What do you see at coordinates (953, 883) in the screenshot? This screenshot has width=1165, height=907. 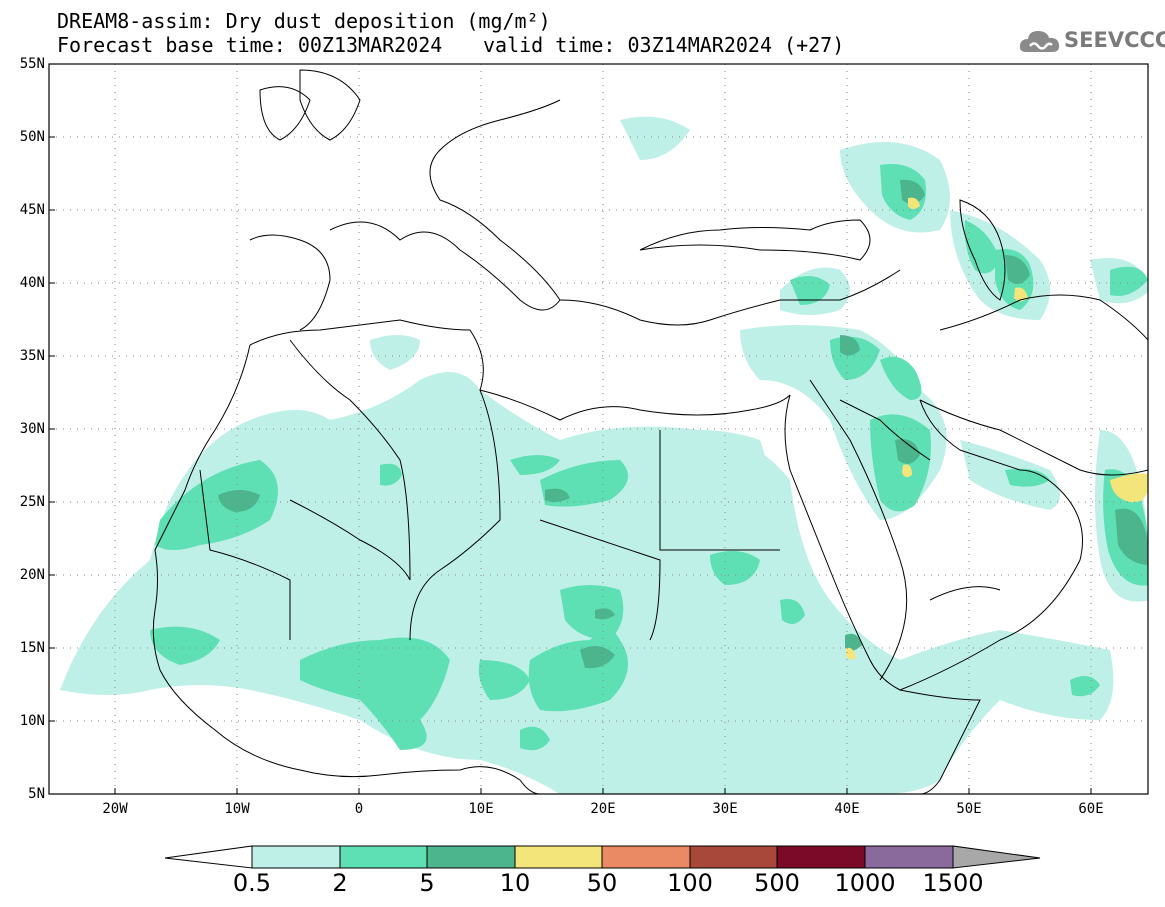 I see `colorbar-label: 1500` at bounding box center [953, 883].